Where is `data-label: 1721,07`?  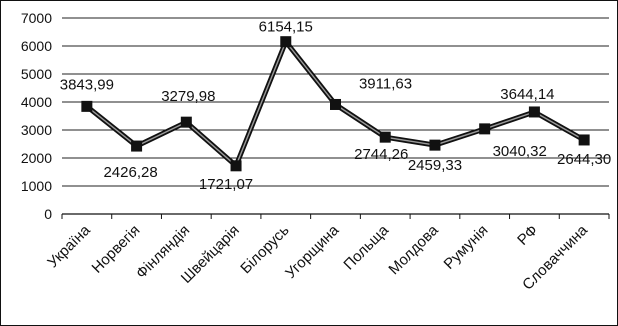 data-label: 1721,07 is located at coordinates (226, 184).